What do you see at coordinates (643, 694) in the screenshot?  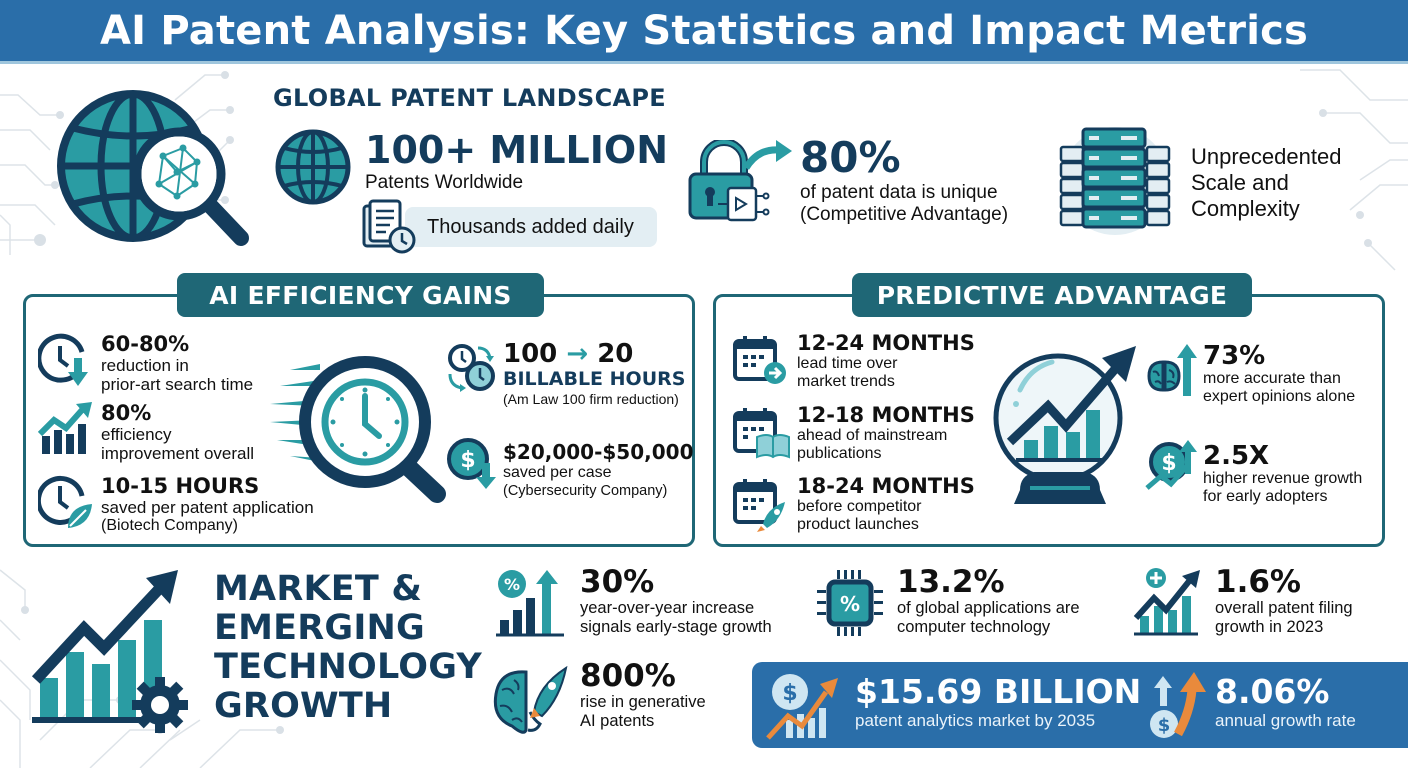 I see `market-item-generative-ai: 800% rise in generative AI patents` at bounding box center [643, 694].